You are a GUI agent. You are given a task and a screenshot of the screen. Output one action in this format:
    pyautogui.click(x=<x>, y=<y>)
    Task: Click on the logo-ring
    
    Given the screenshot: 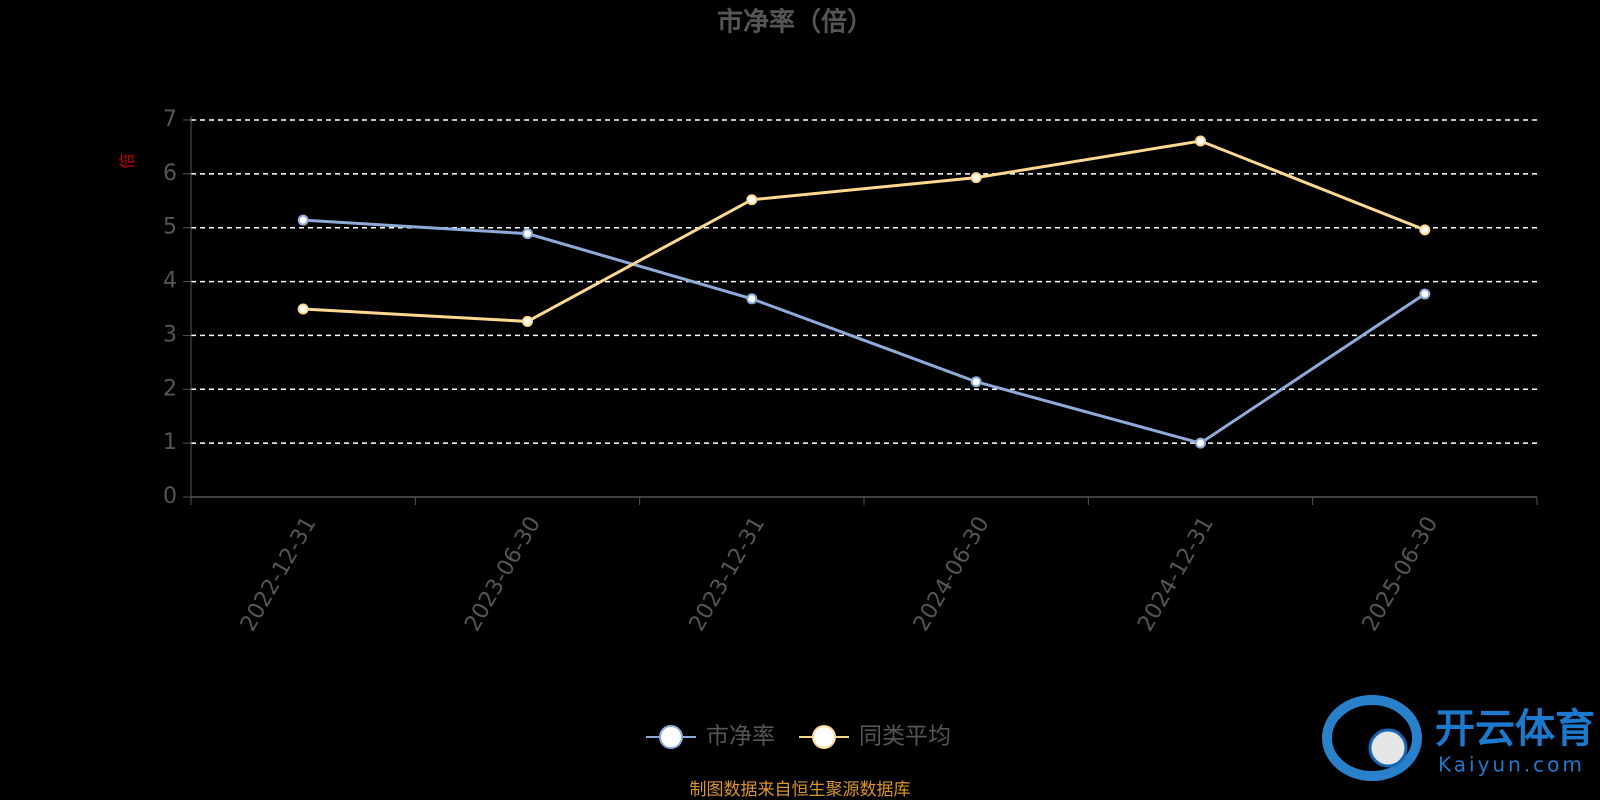 What is the action you would take?
    pyautogui.click(x=1372, y=738)
    